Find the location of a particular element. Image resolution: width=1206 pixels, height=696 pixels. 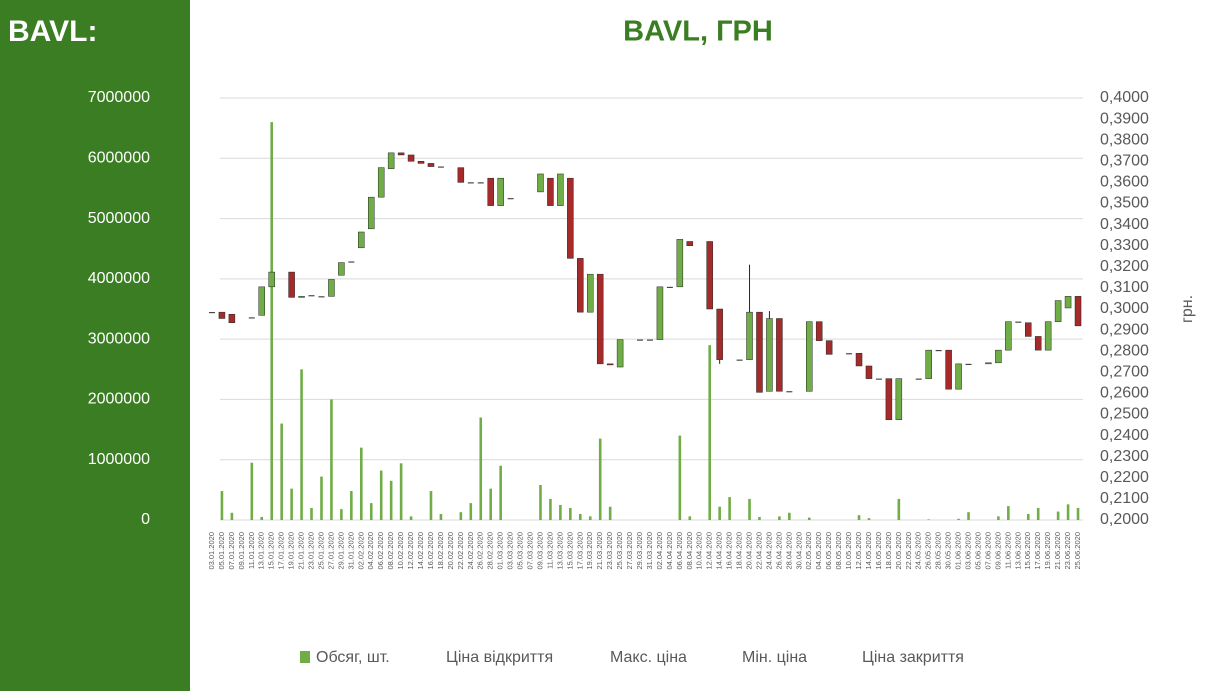

x-tick-label: 15.03.2020 is located at coordinates (569, 551).